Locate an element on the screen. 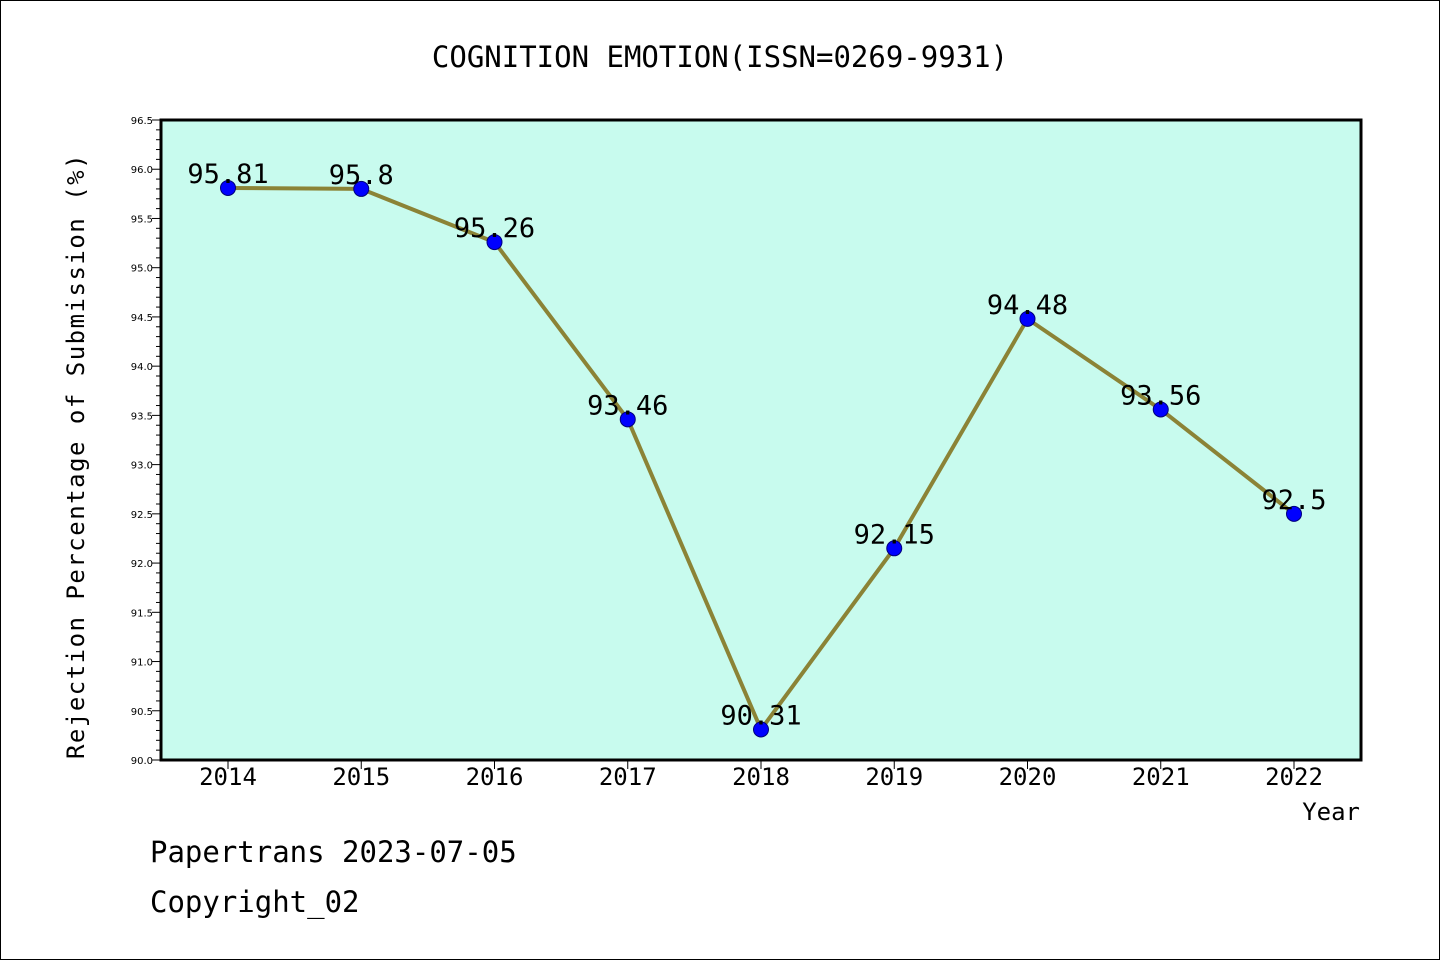 This screenshot has width=1440, height=960. x-tick-label: 2019 is located at coordinates (894, 777).